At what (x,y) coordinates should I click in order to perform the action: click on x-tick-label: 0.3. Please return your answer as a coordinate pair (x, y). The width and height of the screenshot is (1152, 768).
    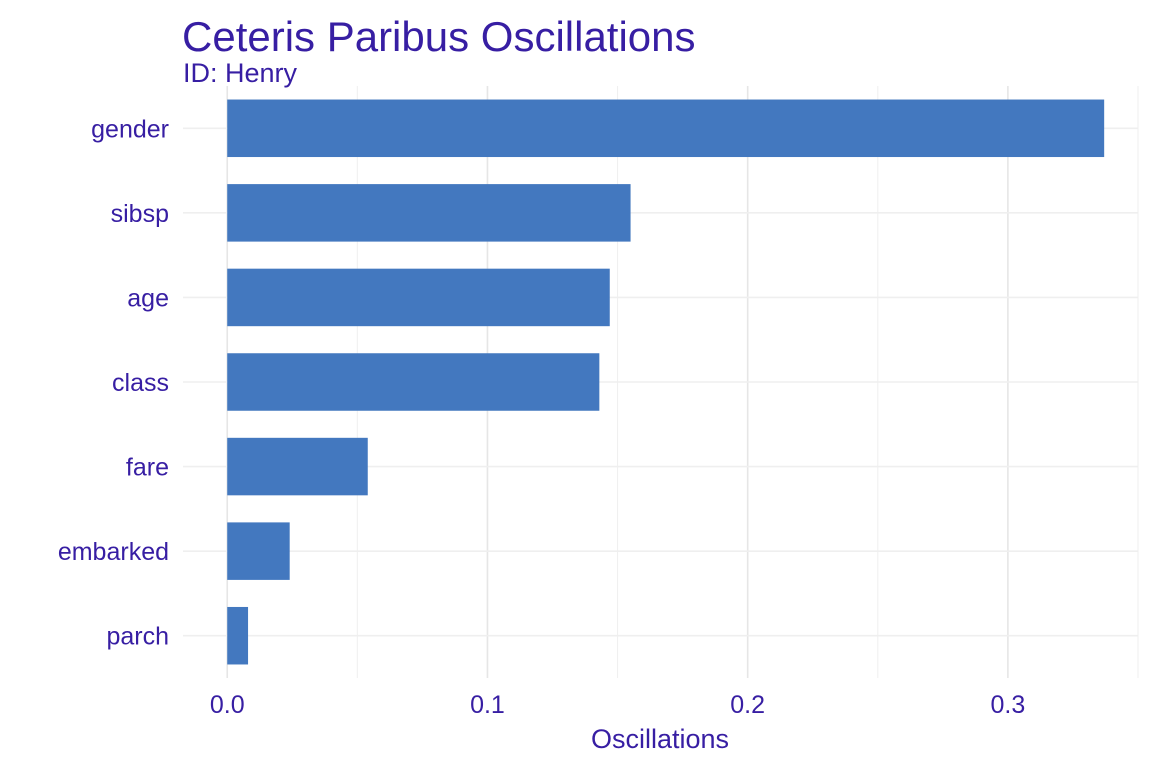
    Looking at the image, I should click on (1008, 705).